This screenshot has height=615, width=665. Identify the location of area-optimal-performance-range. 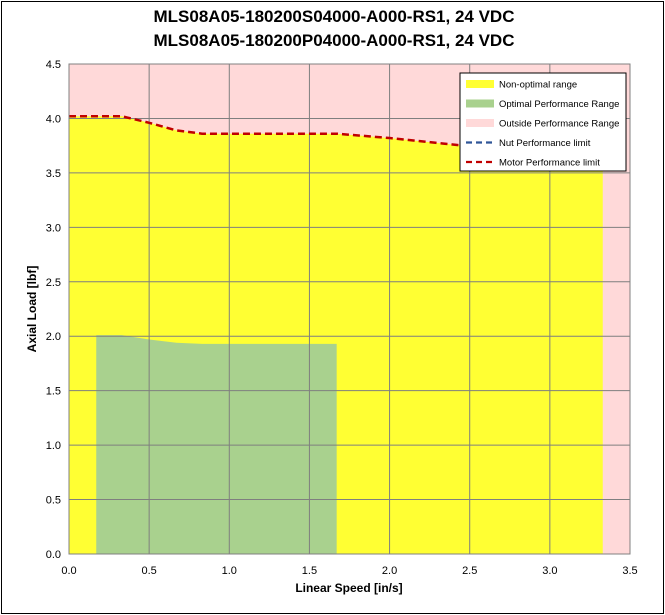
(216, 444).